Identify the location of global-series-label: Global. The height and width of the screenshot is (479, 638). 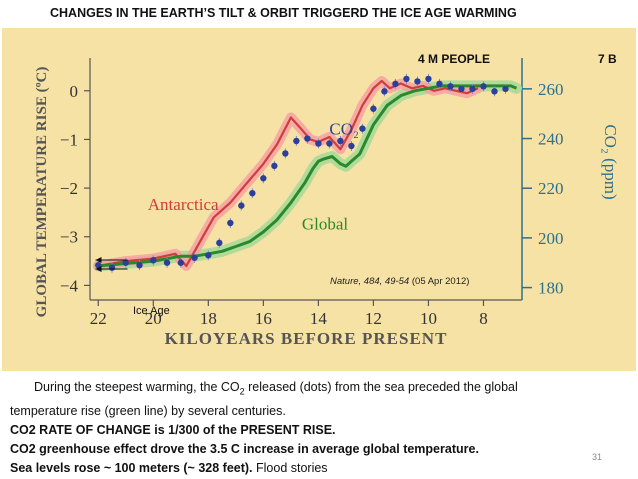
(325, 223).